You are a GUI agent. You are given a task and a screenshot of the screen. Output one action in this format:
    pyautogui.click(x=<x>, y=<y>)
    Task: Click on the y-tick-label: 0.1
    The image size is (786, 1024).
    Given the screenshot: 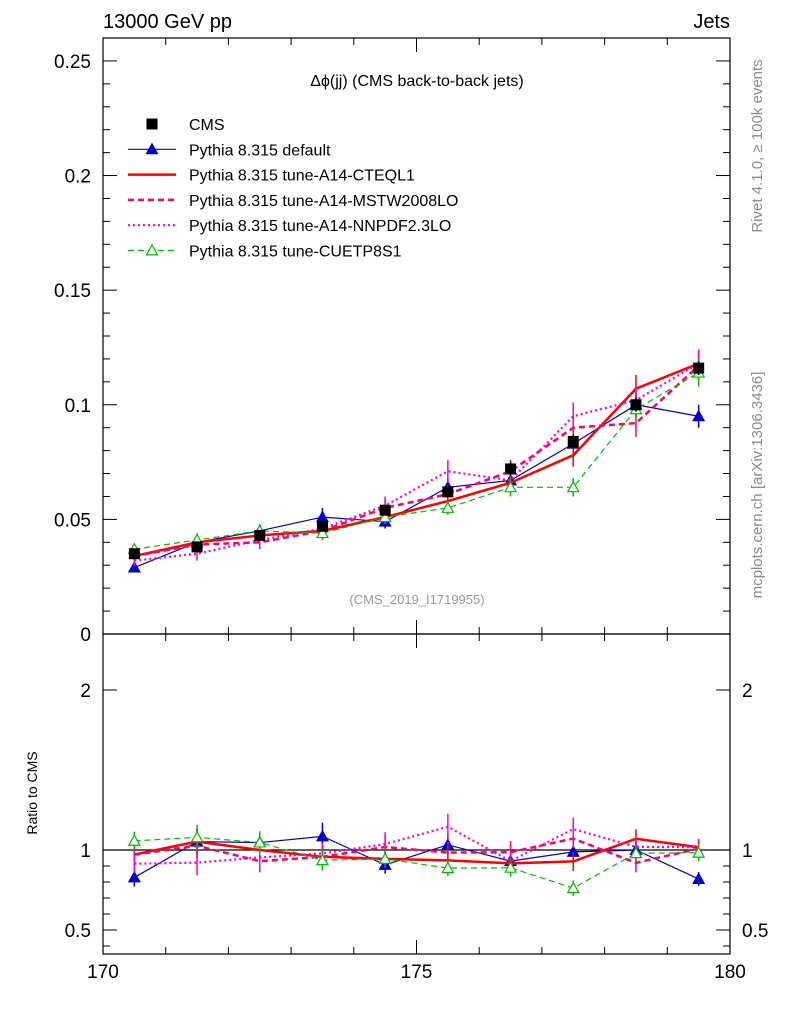 What is the action you would take?
    pyautogui.click(x=78, y=406)
    